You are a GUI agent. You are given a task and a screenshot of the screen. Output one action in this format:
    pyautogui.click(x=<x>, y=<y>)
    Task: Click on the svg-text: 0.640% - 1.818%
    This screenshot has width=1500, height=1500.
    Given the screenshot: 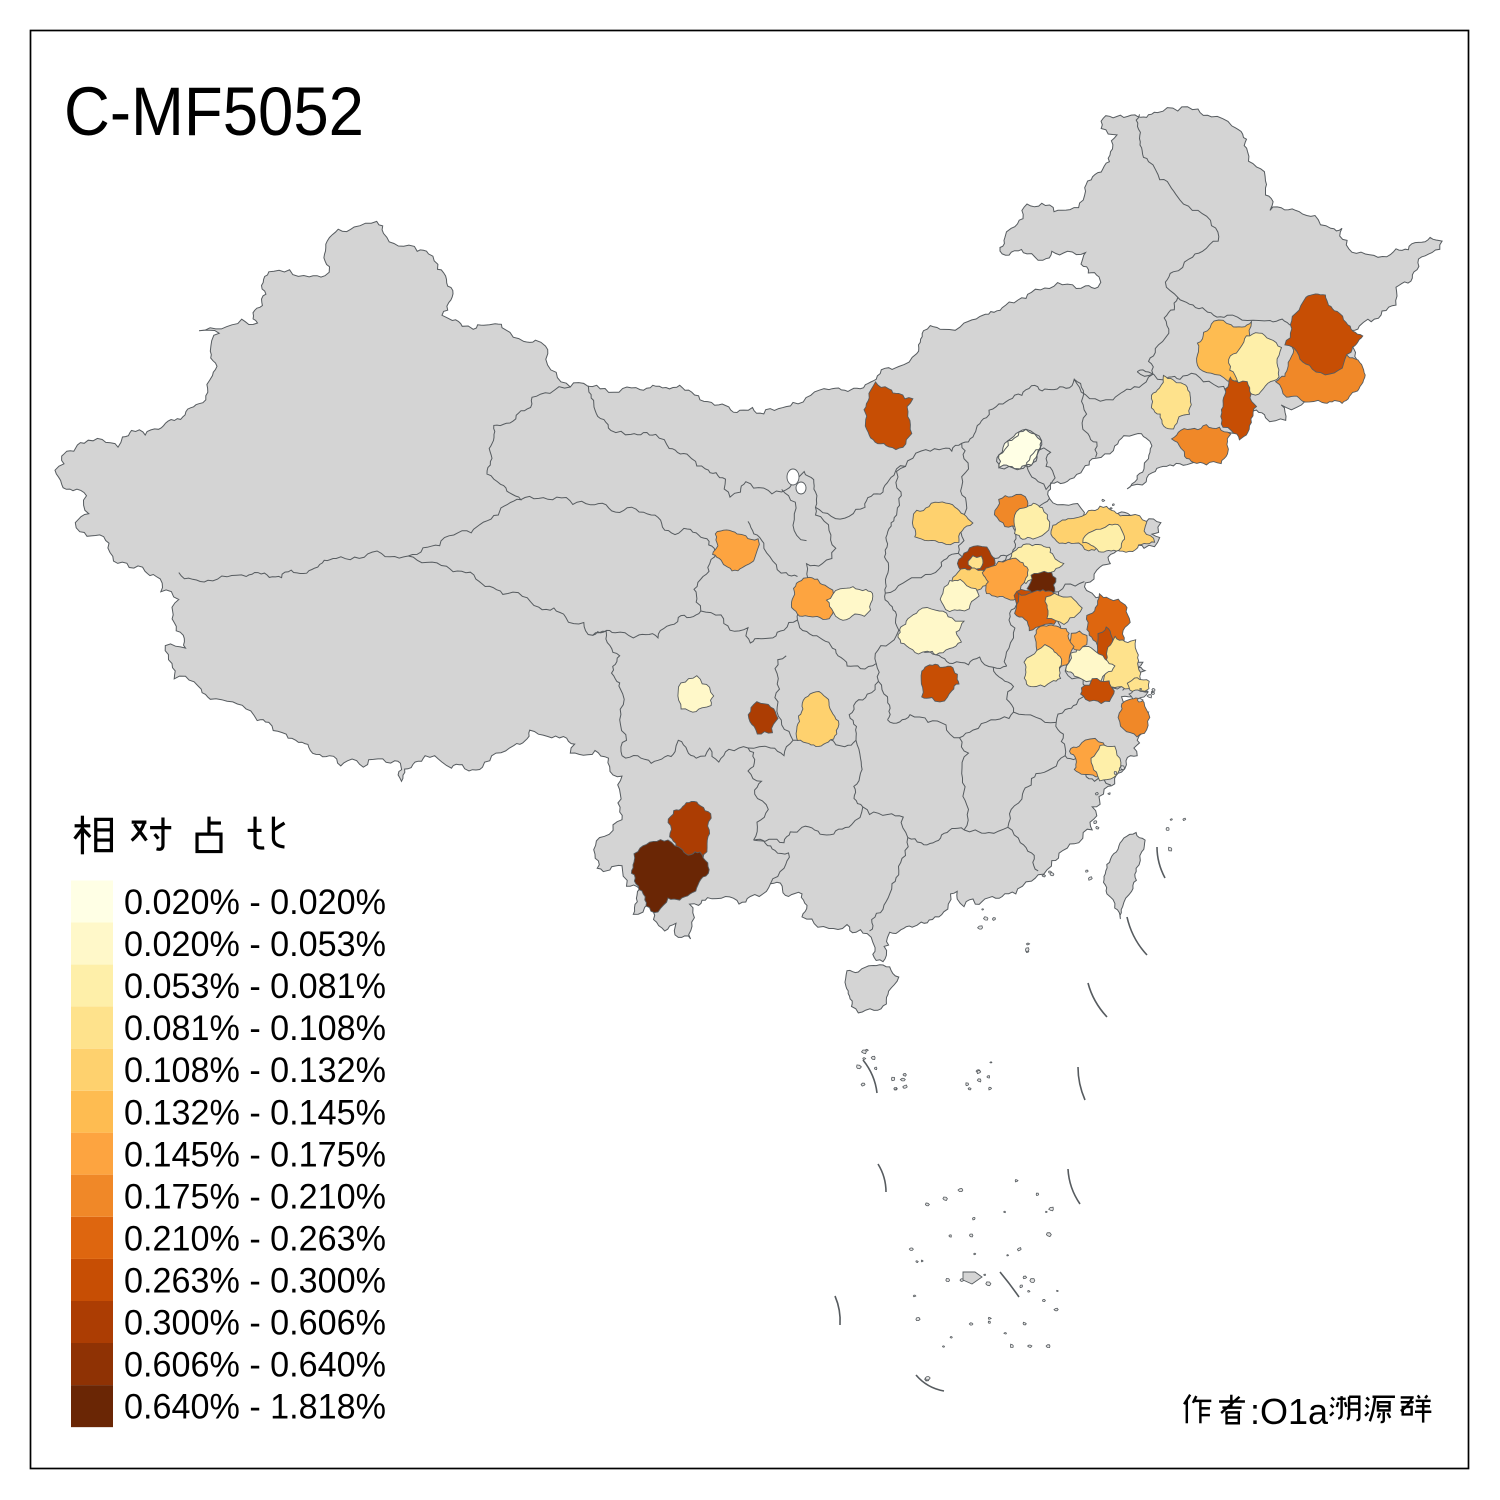 What is the action you would take?
    pyautogui.click(x=255, y=1407)
    